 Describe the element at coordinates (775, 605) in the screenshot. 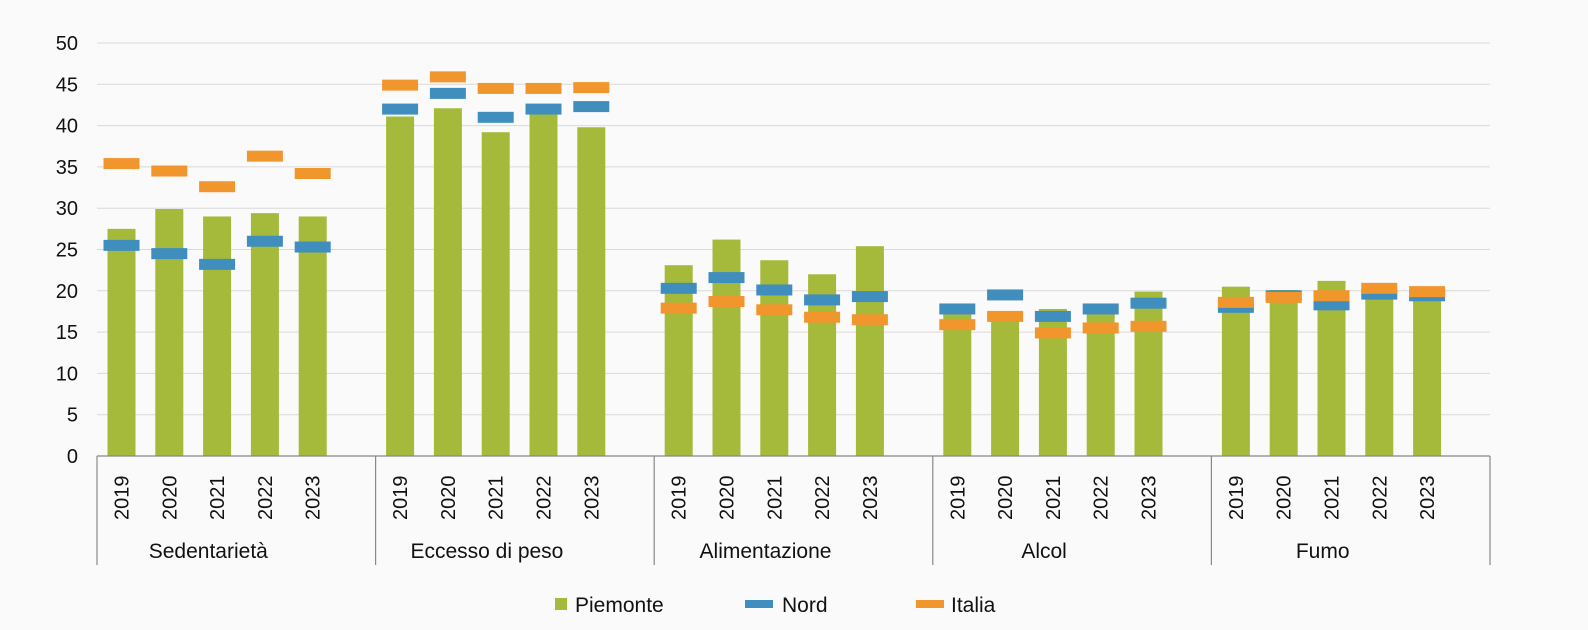

I see `legend: Piemonte Nord Italia` at that location.